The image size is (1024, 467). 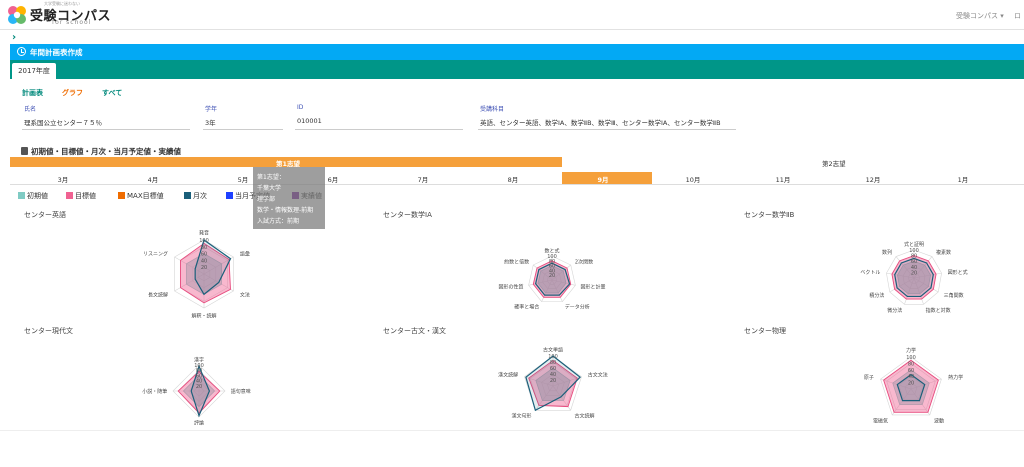 What do you see at coordinates (333, 180) in the screenshot?
I see `month-header: 6月` at bounding box center [333, 180].